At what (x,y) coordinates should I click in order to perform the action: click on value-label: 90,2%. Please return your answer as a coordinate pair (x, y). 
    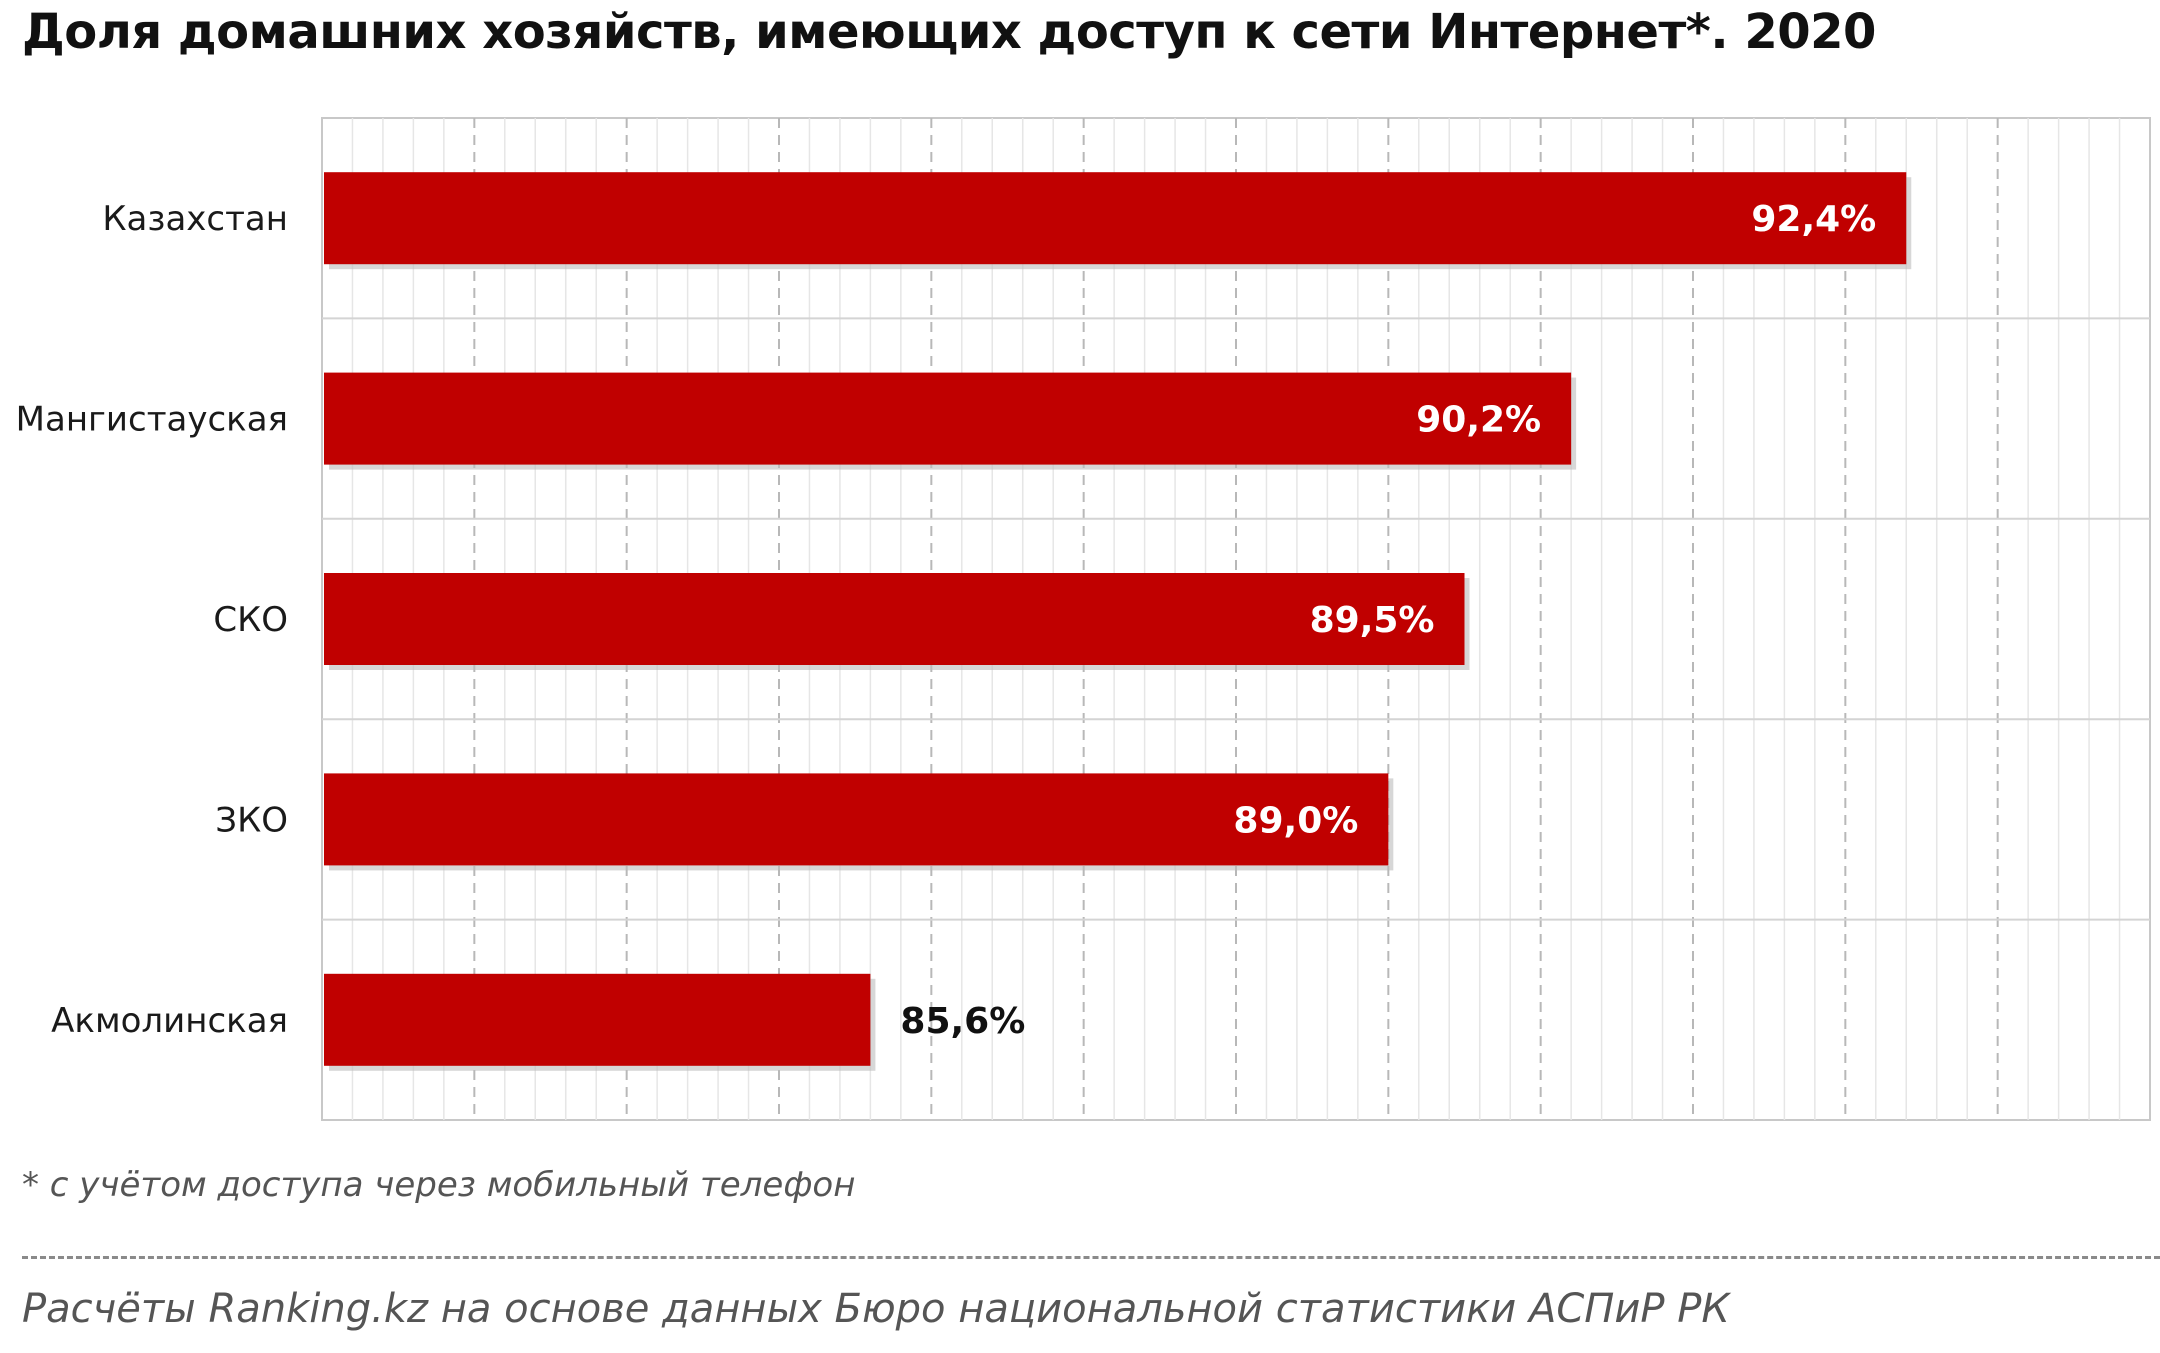
    Looking at the image, I should click on (1478, 420).